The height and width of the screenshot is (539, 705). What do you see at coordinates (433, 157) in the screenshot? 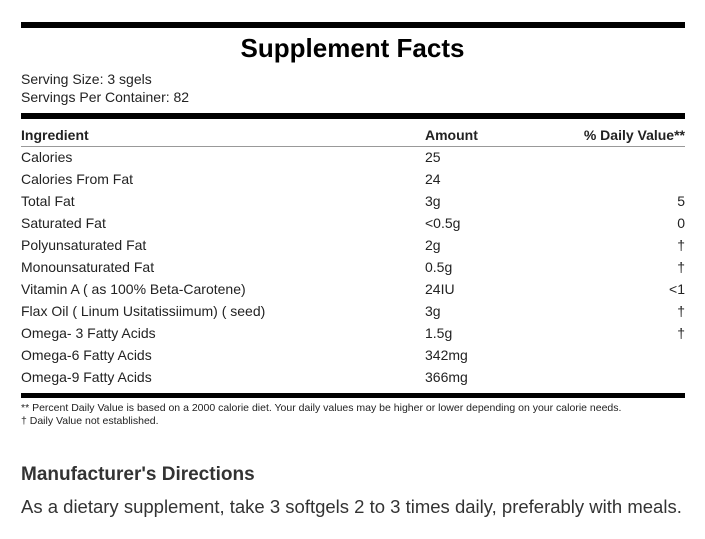
I see `amount: 25` at bounding box center [433, 157].